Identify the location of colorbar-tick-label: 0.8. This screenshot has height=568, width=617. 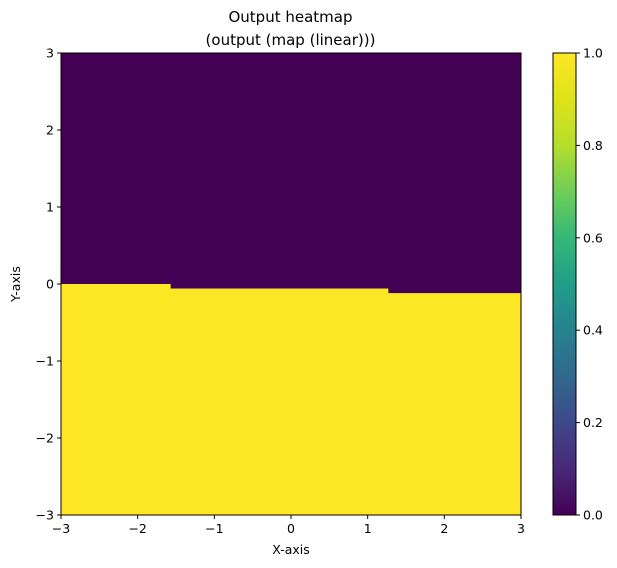
(593, 145).